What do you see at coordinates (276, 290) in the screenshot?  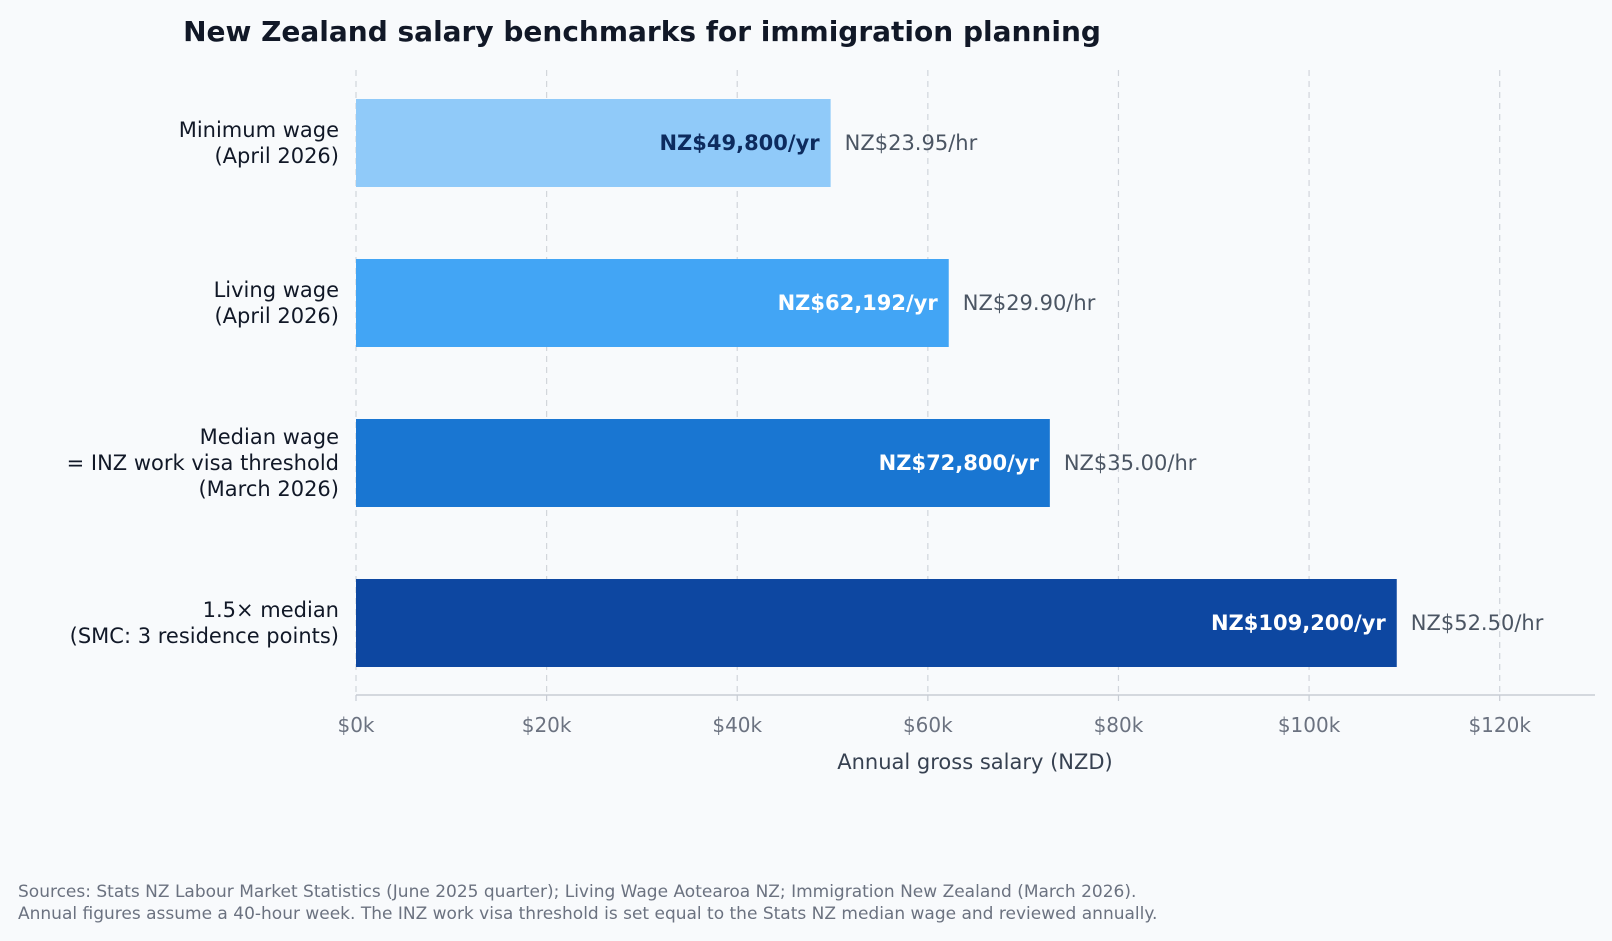 I see `category-label: Living wage` at bounding box center [276, 290].